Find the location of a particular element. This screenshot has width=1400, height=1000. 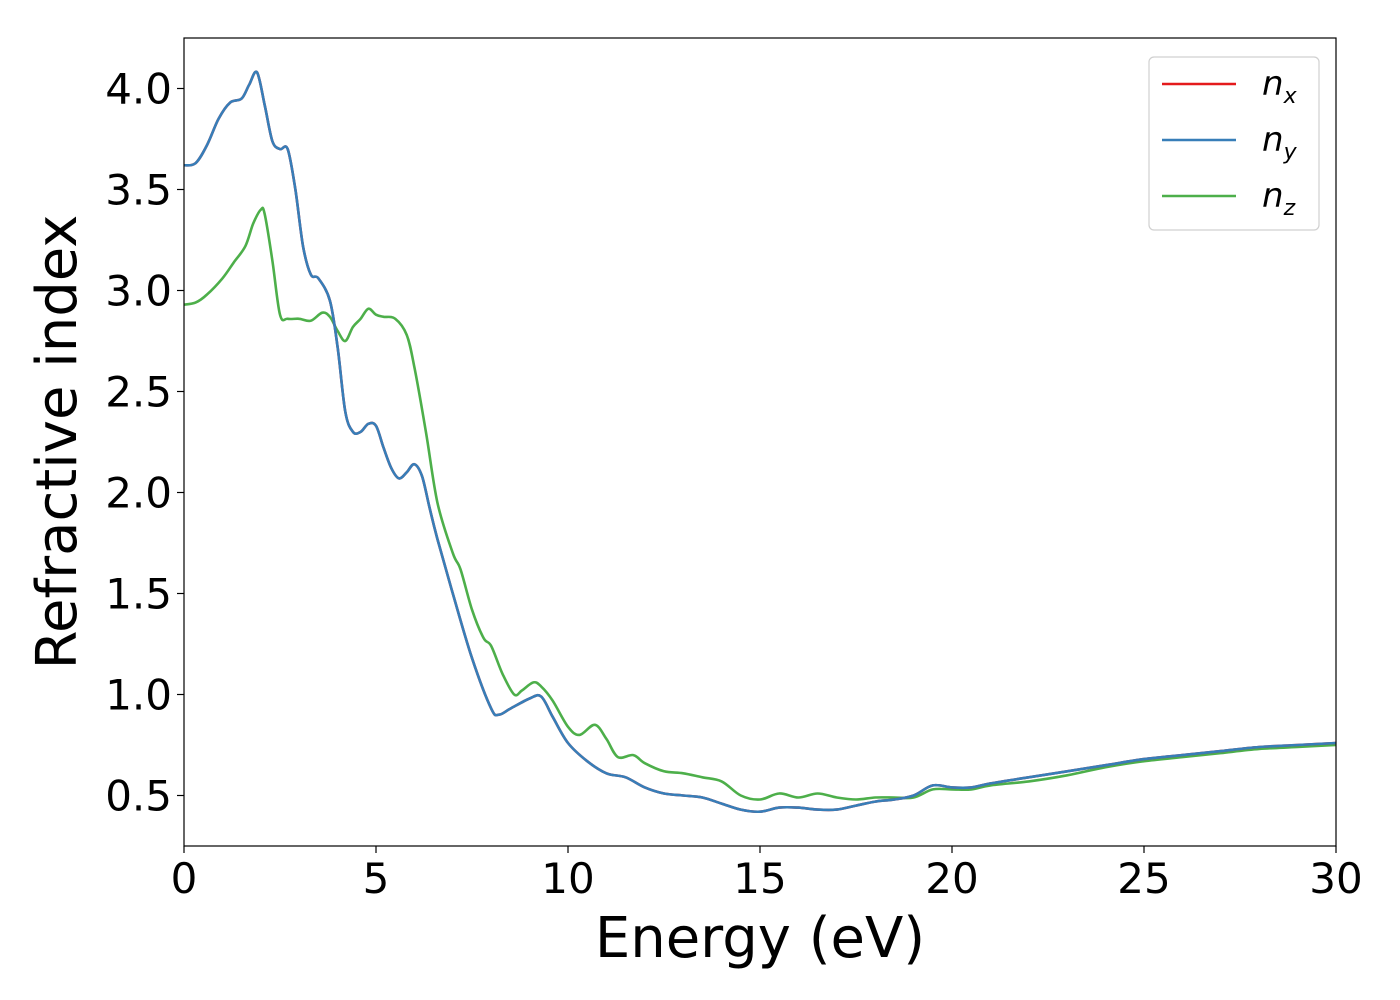

legend-label-z: nz is located at coordinates (1279, 198).